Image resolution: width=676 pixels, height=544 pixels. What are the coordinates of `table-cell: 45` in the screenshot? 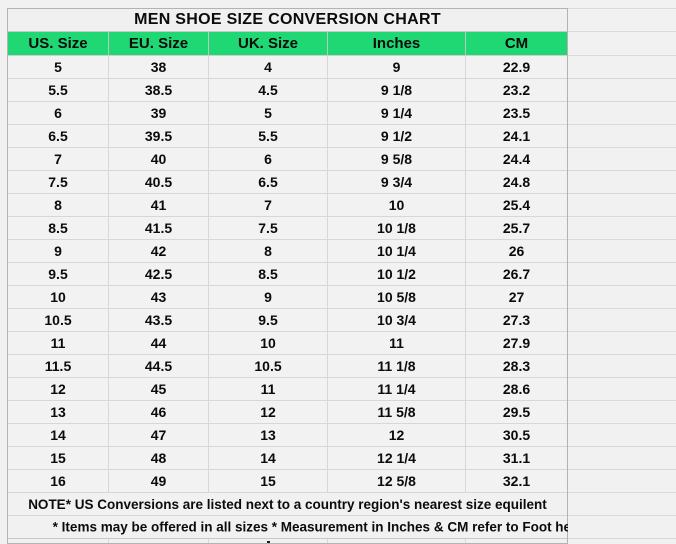 It's located at (159, 389).